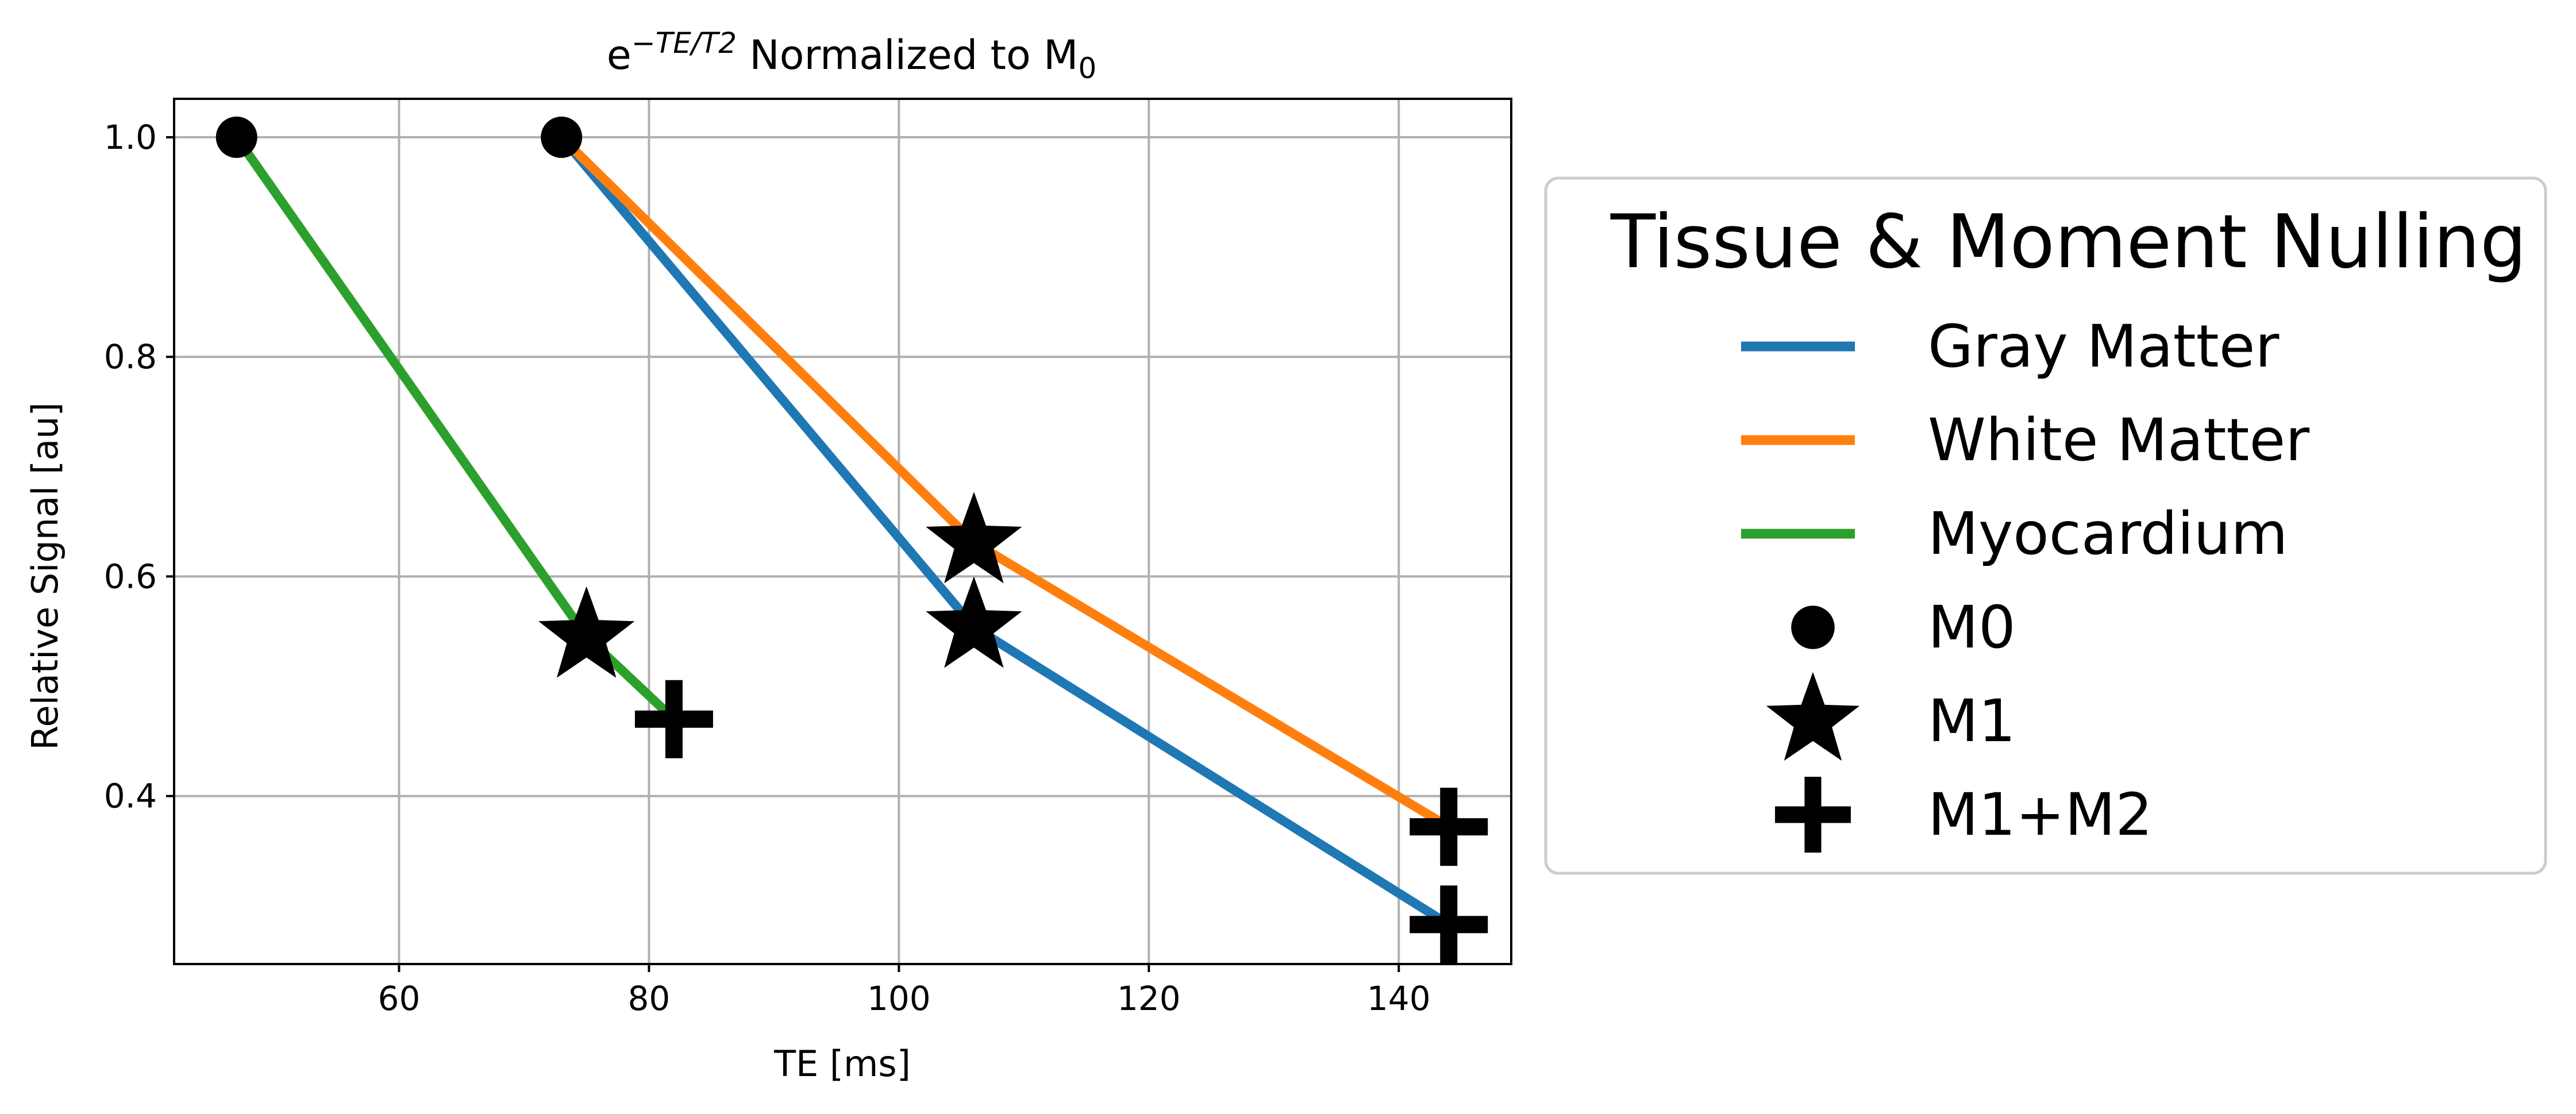  Describe the element at coordinates (1972, 721) in the screenshot. I see `legend-entry-label: M1` at that location.